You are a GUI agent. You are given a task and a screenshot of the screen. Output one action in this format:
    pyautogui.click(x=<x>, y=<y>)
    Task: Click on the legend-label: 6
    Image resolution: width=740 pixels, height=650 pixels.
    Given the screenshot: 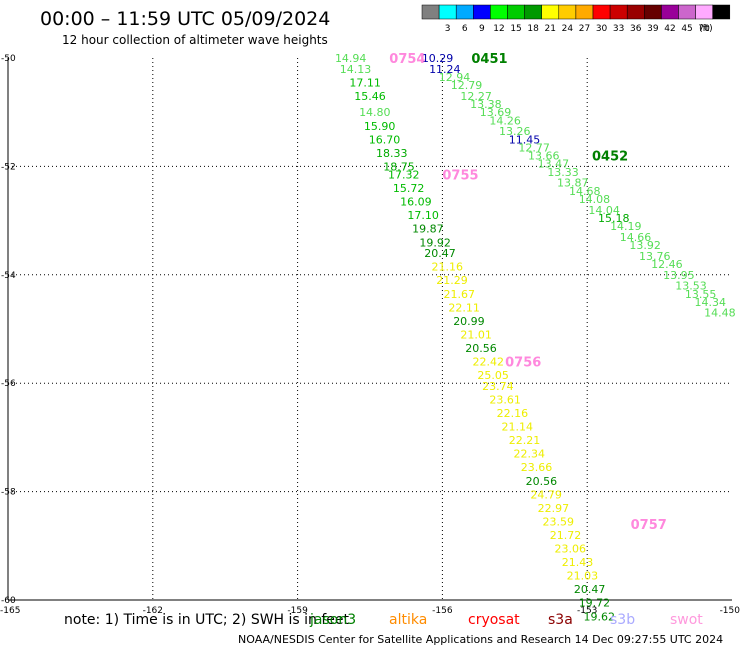 What is the action you would take?
    pyautogui.click(x=465, y=29)
    